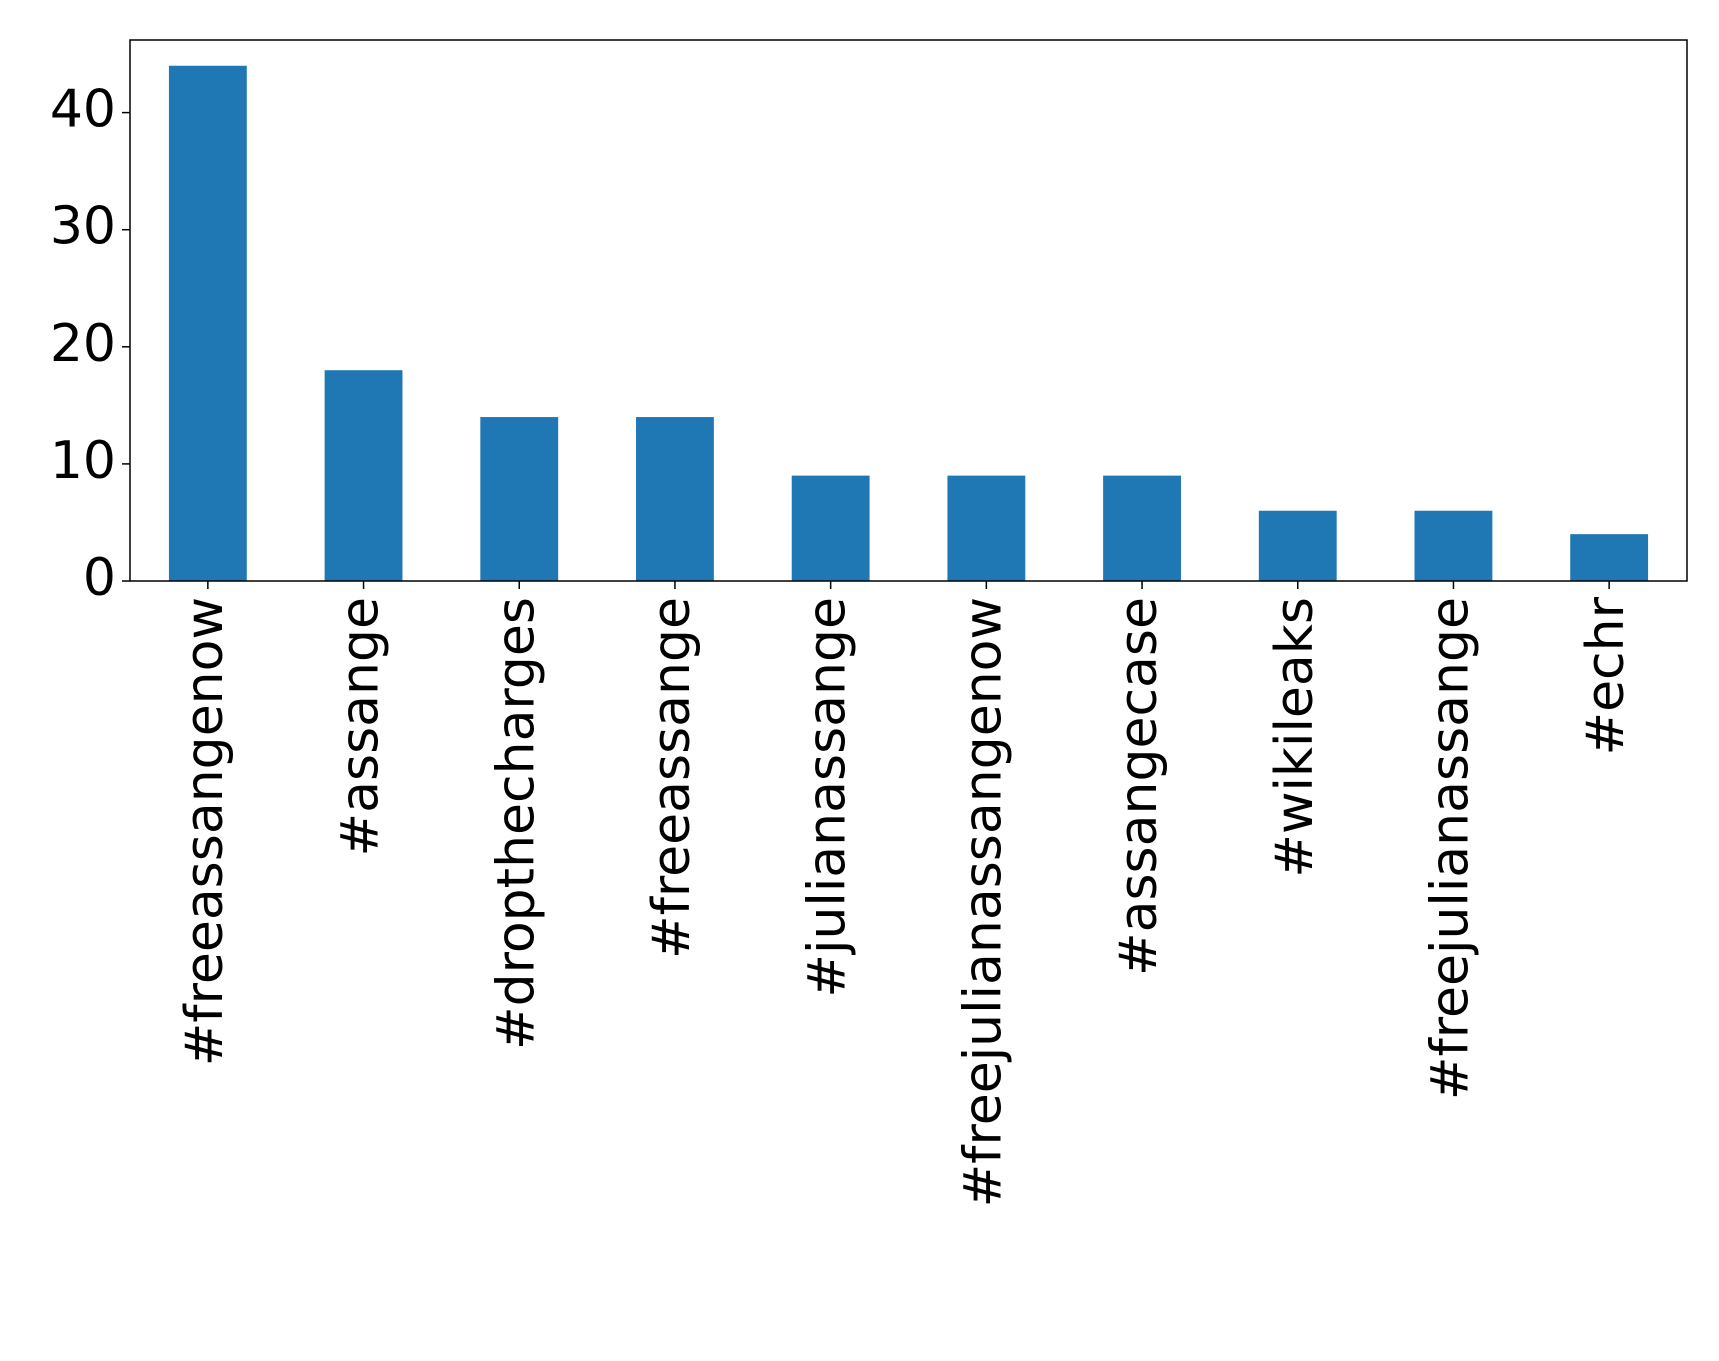  I want to click on x-tick-label: #freeassangenow, so click(205, 831).